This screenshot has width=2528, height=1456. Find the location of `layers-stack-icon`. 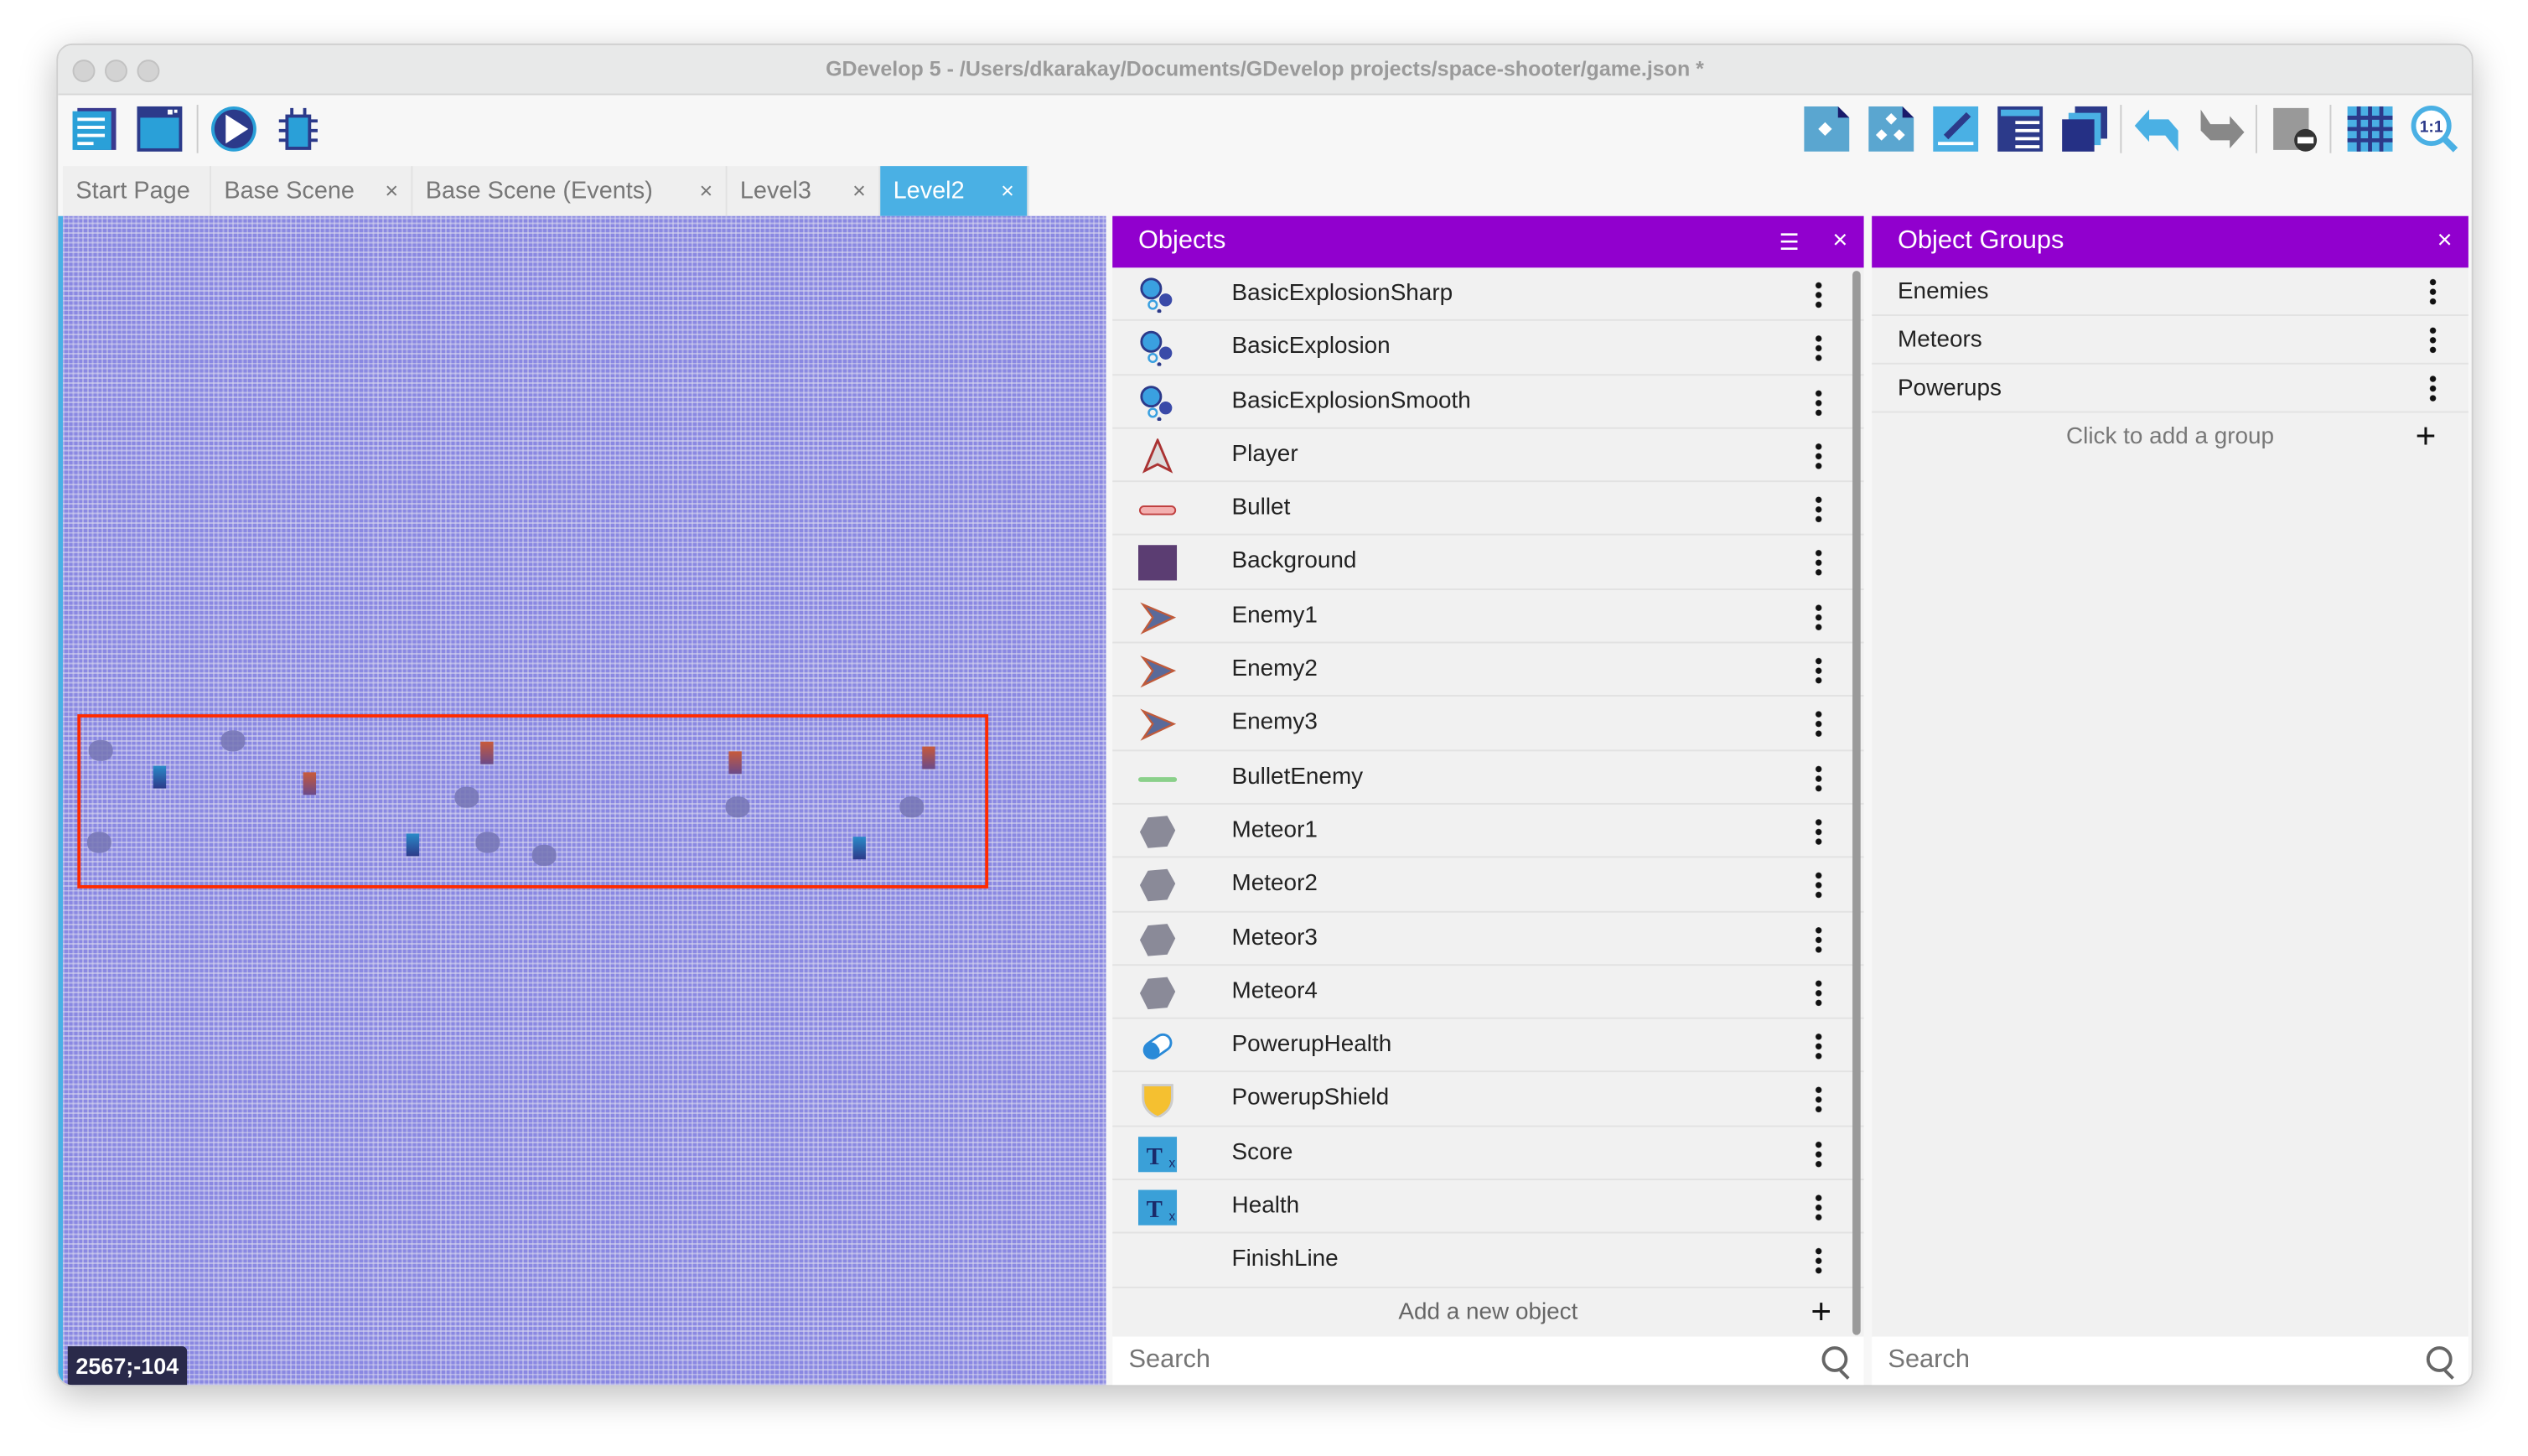

layers-stack-icon is located at coordinates (2084, 129).